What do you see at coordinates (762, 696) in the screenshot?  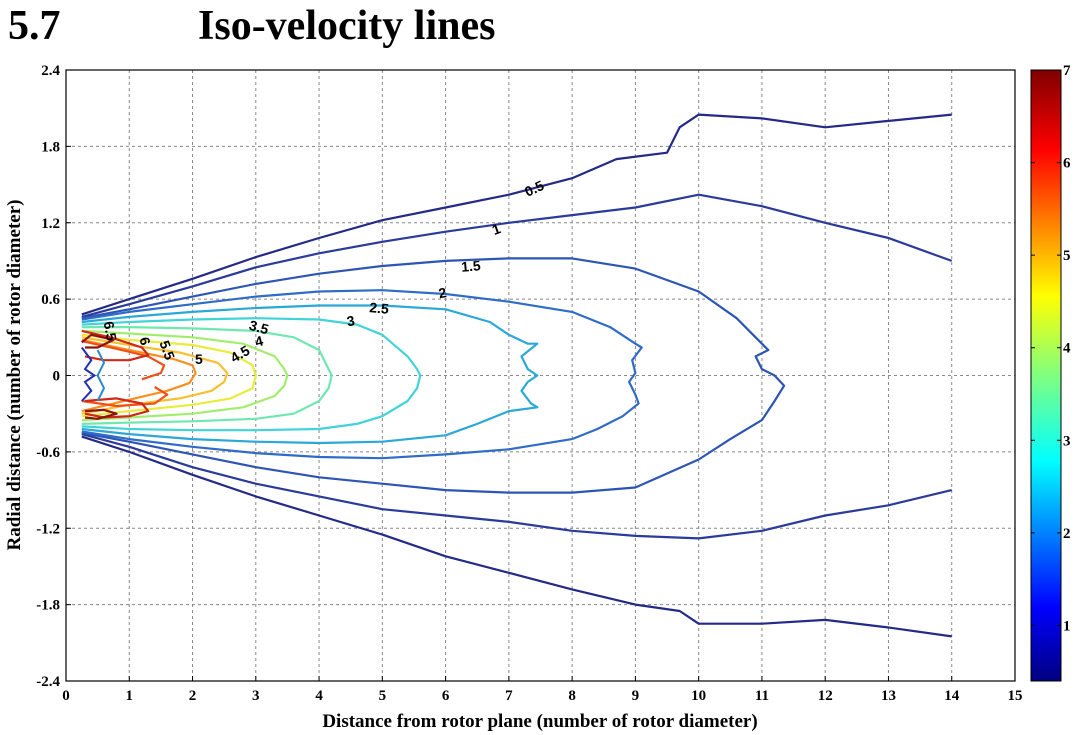 I see `x-tick-label: 11` at bounding box center [762, 696].